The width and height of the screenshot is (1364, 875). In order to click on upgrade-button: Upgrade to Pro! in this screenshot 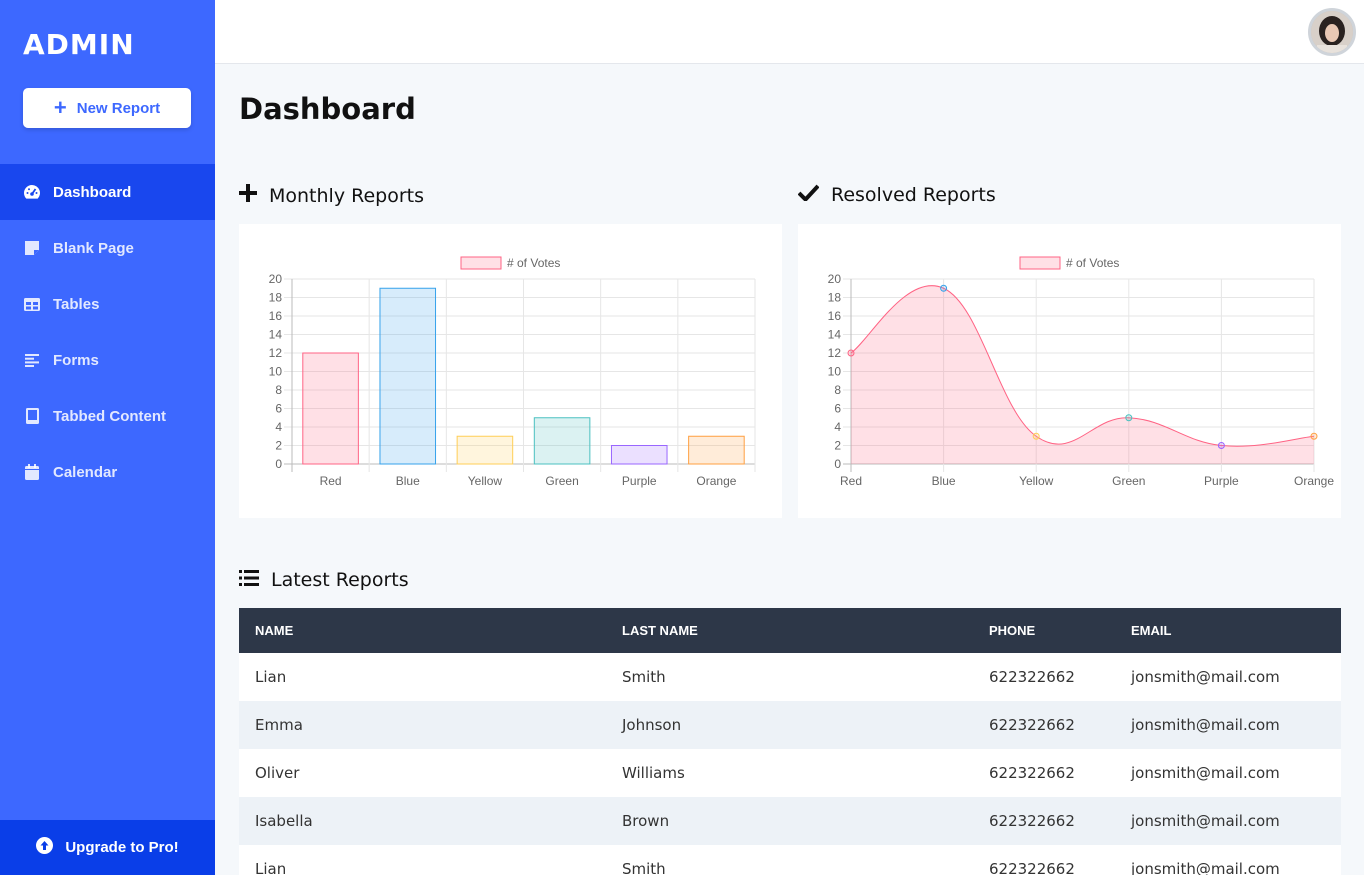, I will do `click(107, 847)`.